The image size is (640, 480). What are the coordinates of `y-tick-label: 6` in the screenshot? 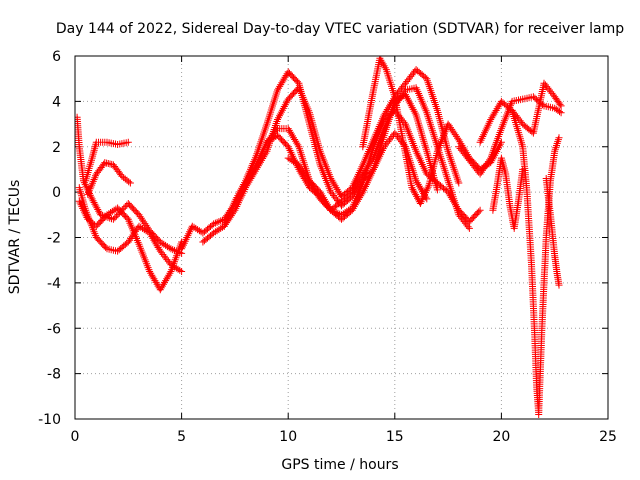 It's located at (56, 57).